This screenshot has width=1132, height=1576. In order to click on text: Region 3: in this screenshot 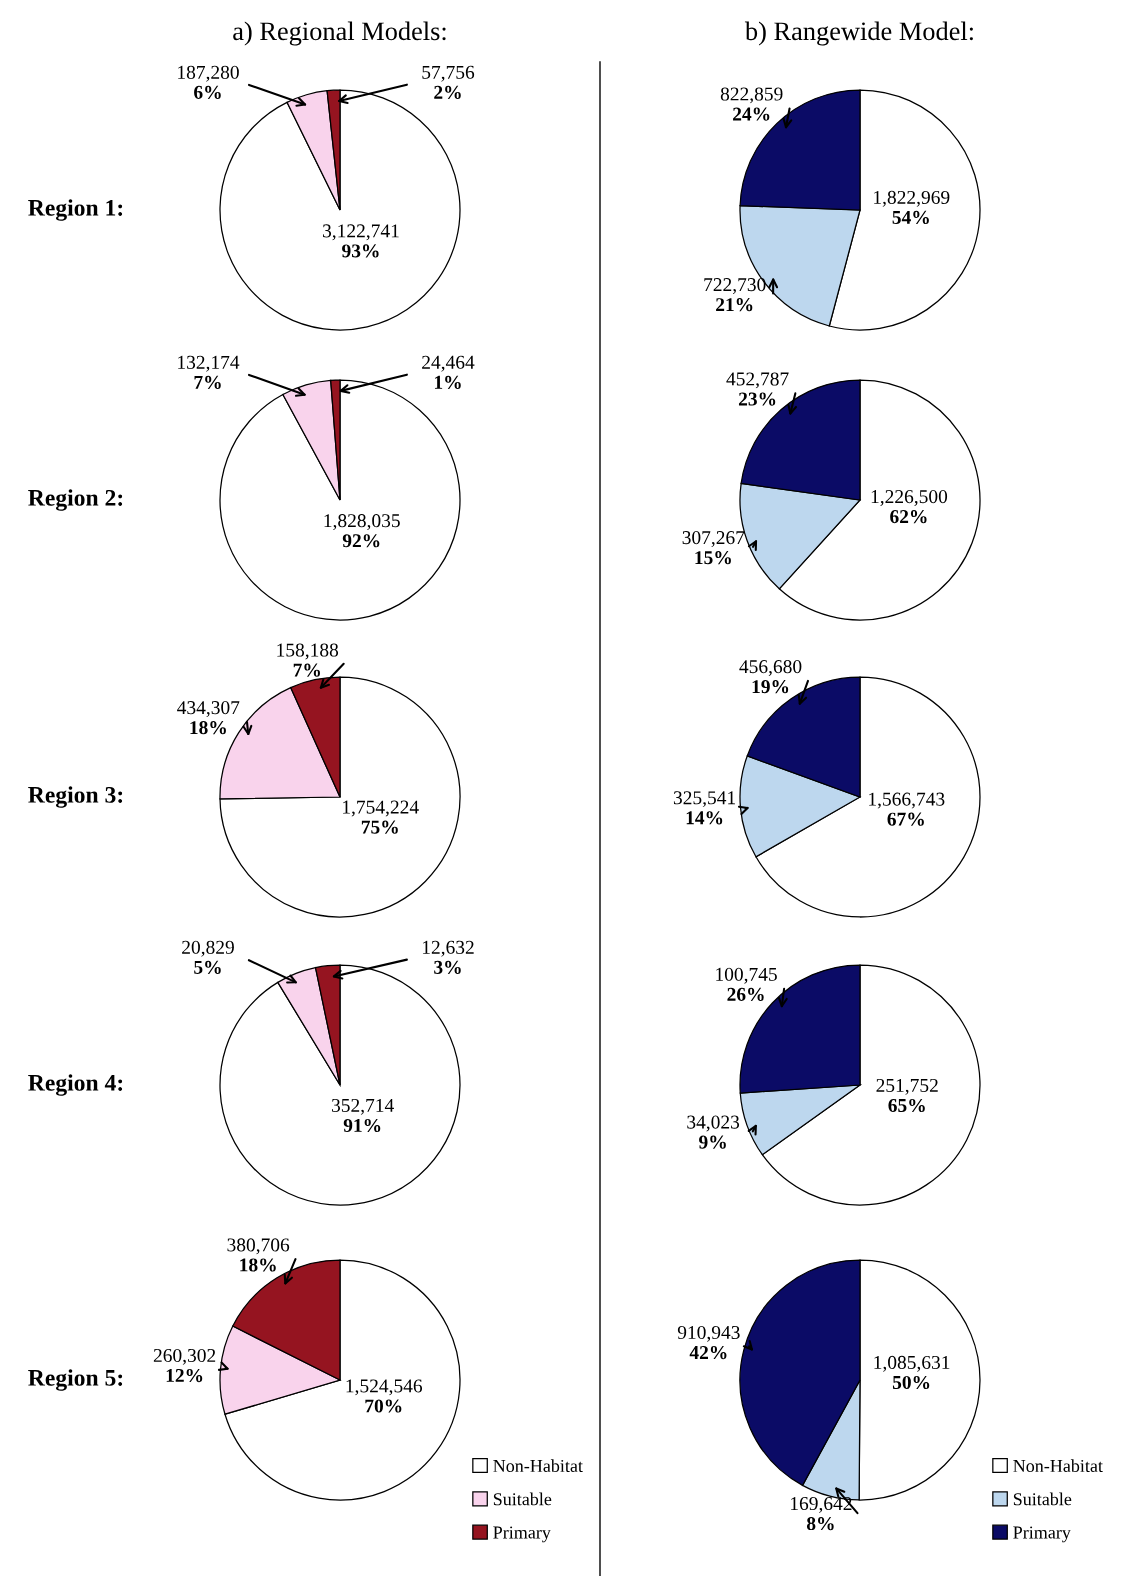, I will do `click(75, 797)`.